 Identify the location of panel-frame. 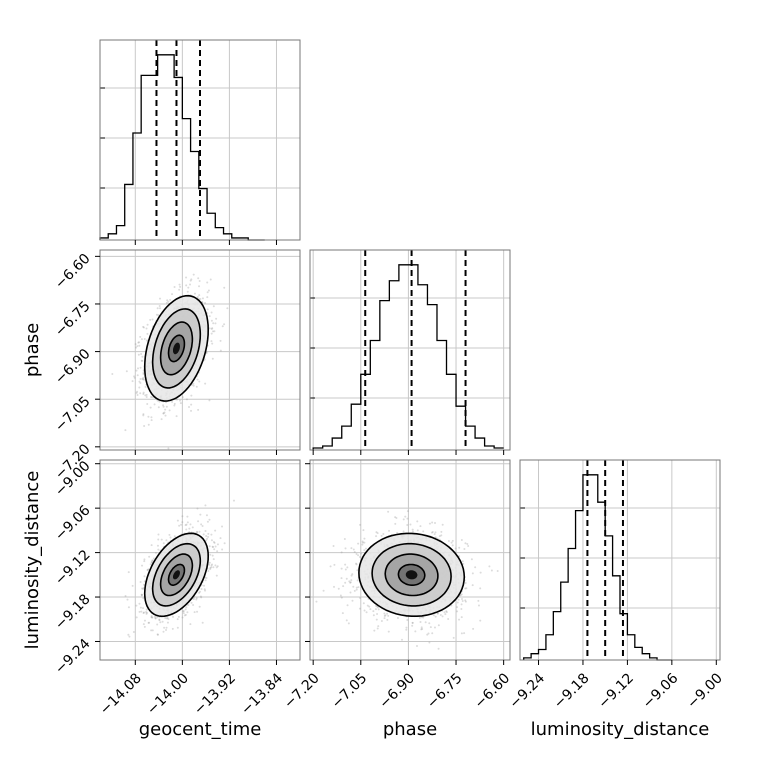
(200, 560).